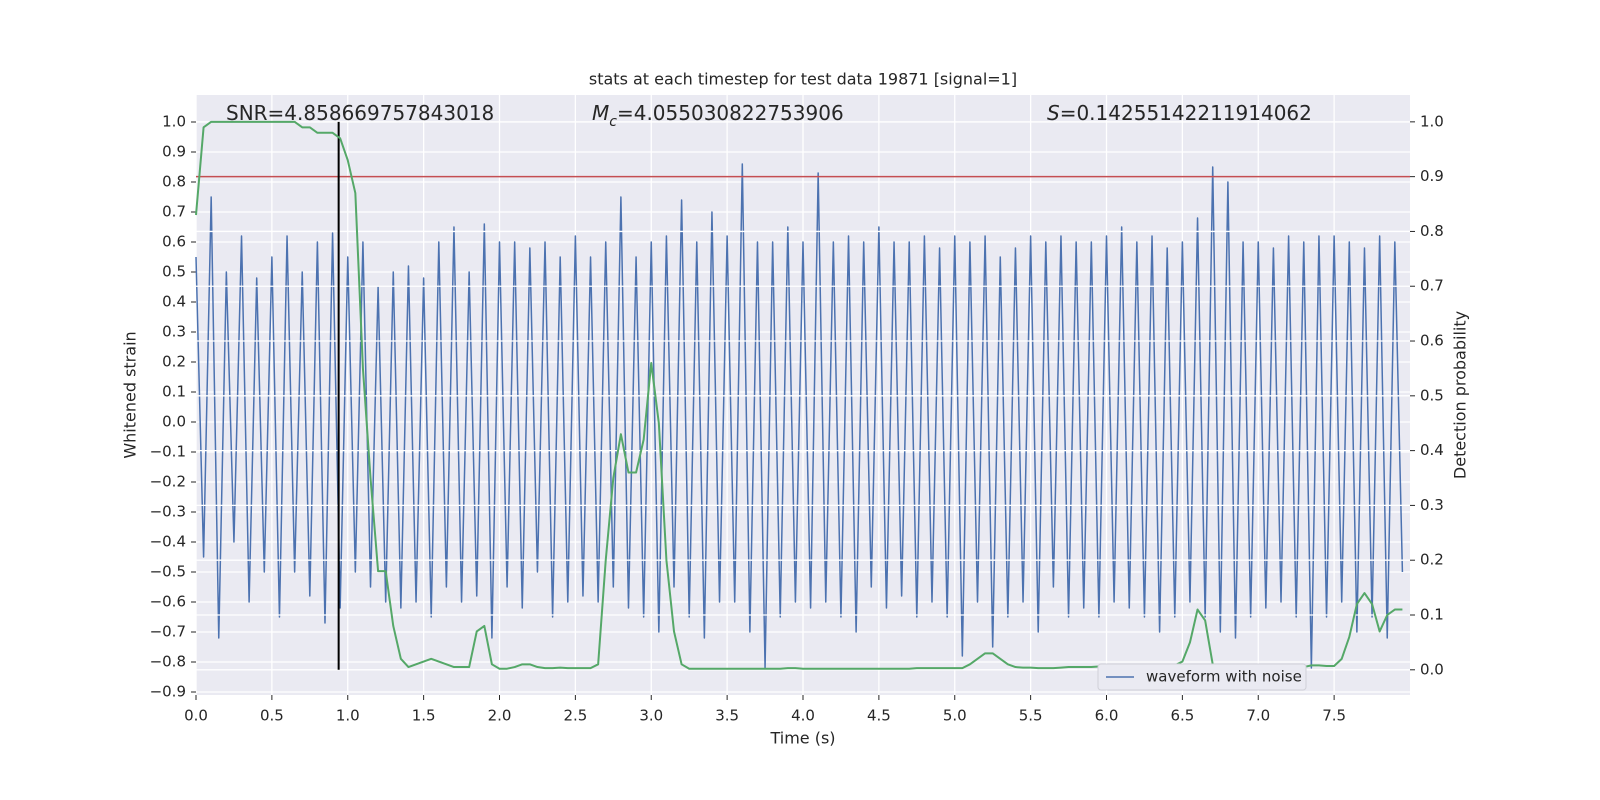 Image resolution: width=1600 pixels, height=800 pixels. What do you see at coordinates (174, 422) in the screenshot?
I see `y-tick-label: 0.0` at bounding box center [174, 422].